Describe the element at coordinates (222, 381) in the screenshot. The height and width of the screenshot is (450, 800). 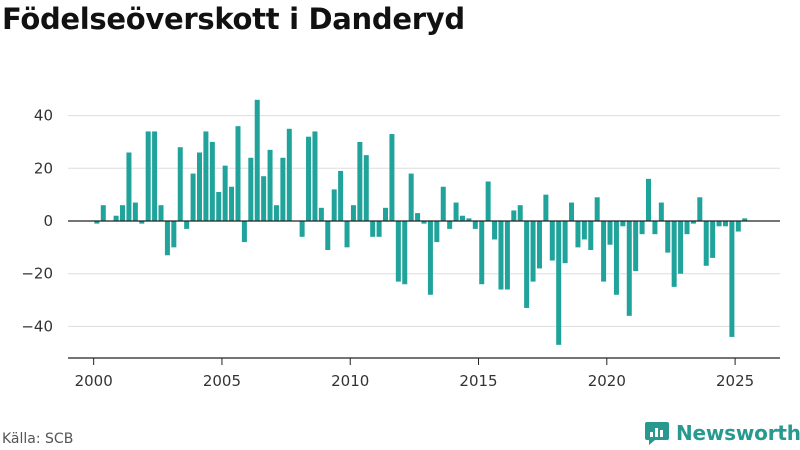
I see `x-tick-label: 2005` at that location.